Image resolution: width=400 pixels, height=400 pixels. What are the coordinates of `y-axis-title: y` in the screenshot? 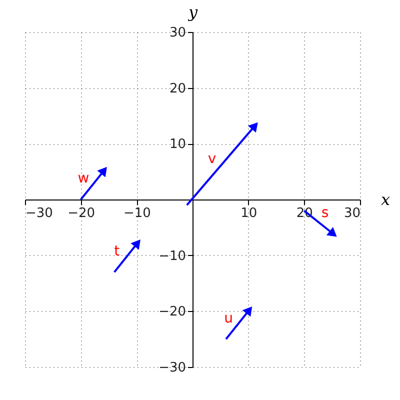 It's located at (192, 12).